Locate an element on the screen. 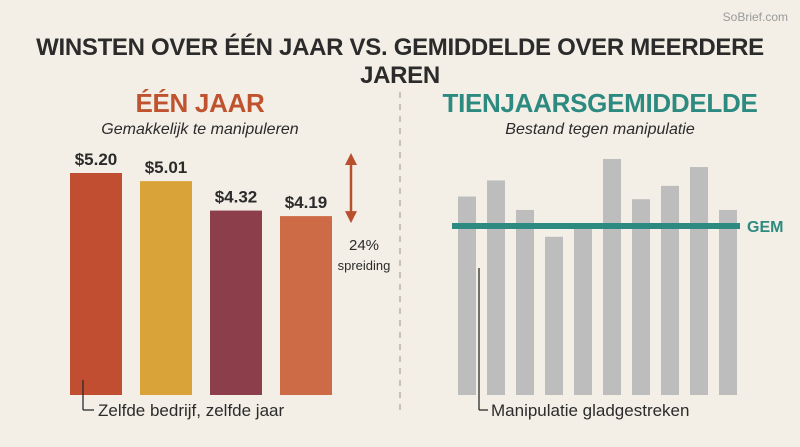  watermark: SoBrief.com is located at coordinates (755, 17).